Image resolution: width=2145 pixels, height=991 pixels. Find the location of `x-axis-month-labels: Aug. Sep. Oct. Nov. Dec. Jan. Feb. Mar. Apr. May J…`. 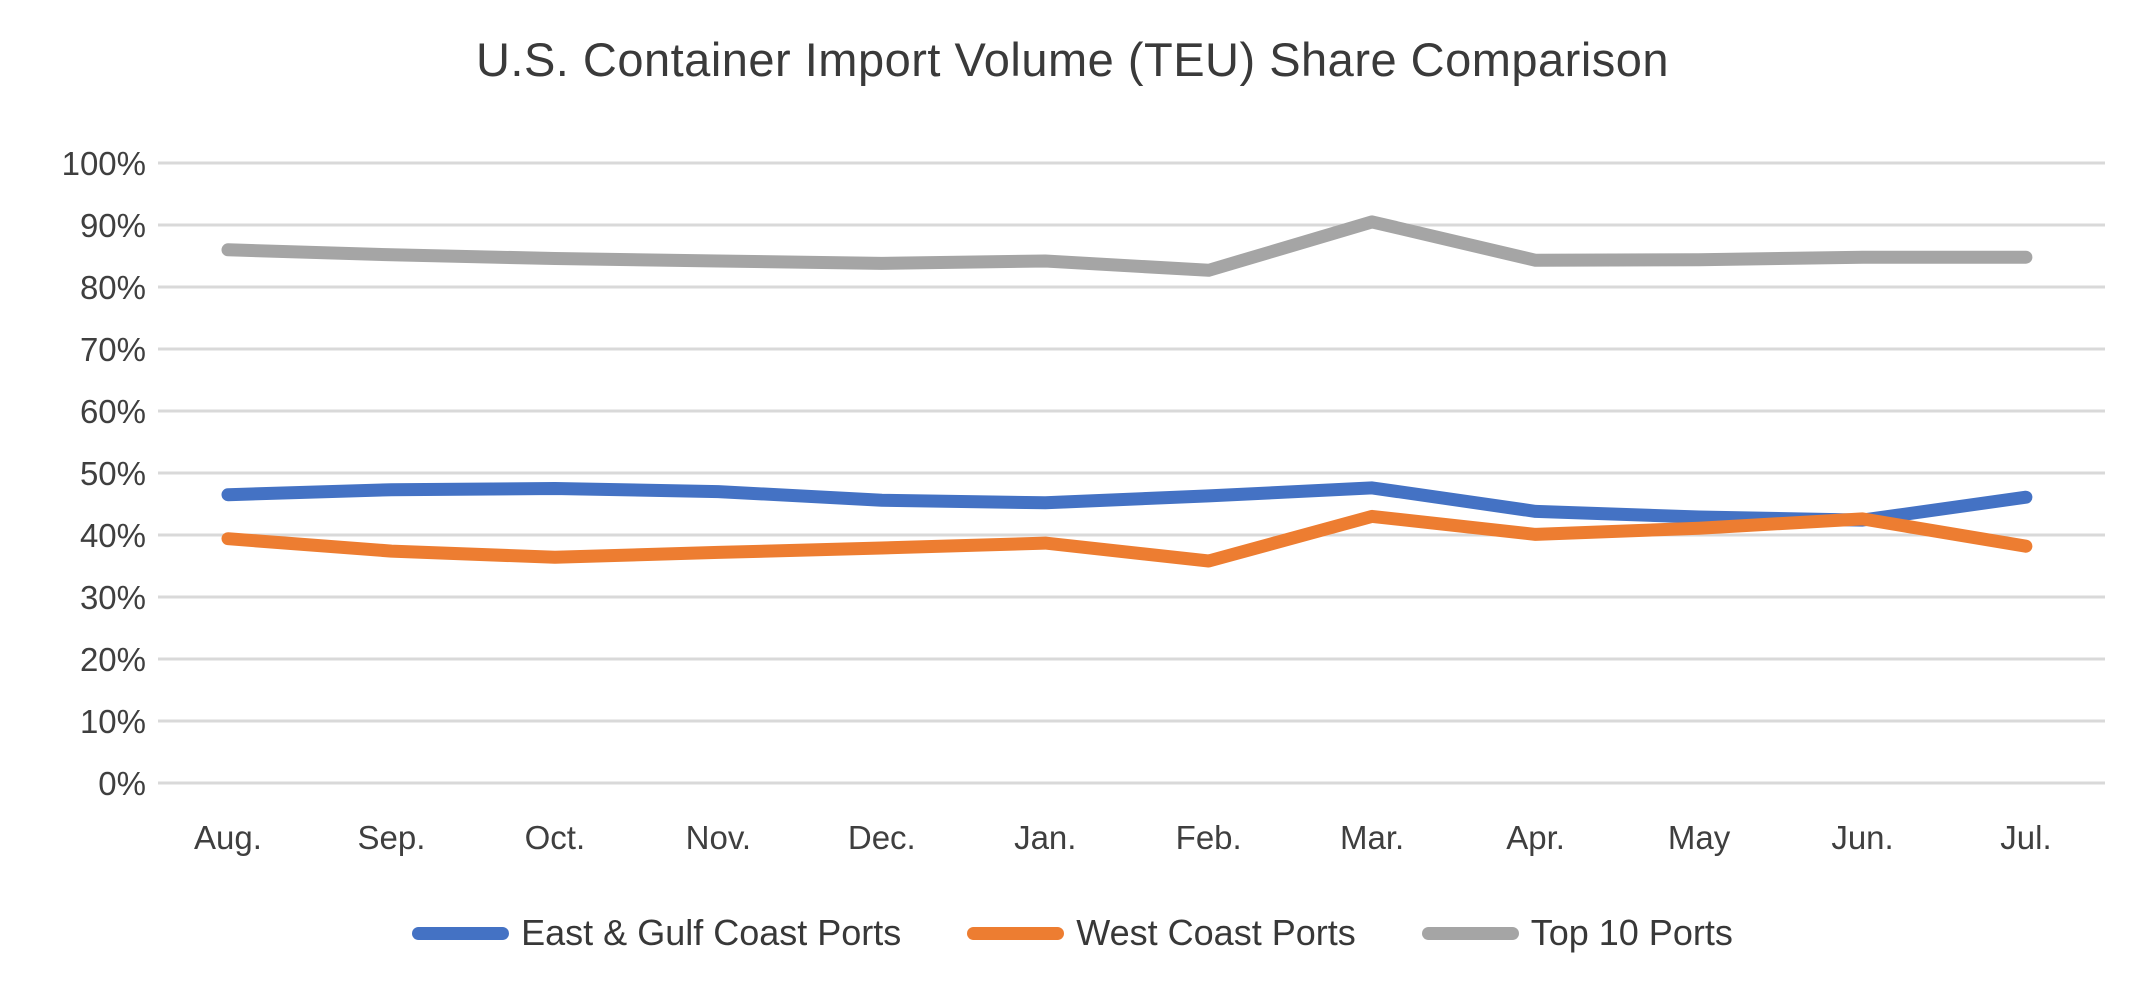

x-axis-month-labels: Aug. Sep. Oct. Nov. Dec. Jan. Feb. Mar. Apr. May J… is located at coordinates (1123, 837).